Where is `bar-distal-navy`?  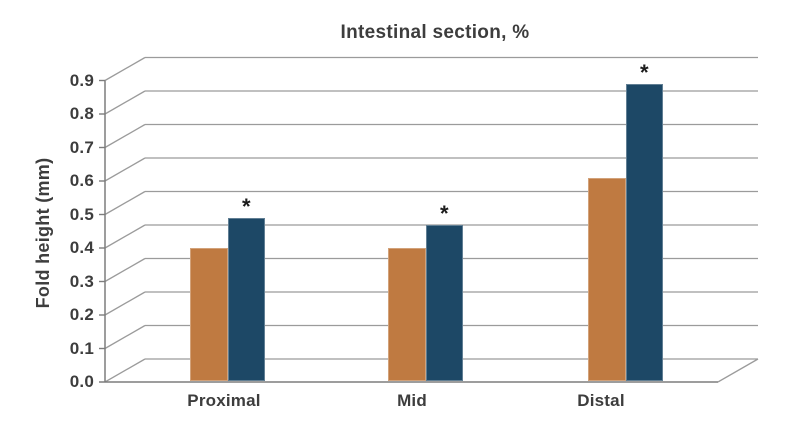 bar-distal-navy is located at coordinates (644, 232).